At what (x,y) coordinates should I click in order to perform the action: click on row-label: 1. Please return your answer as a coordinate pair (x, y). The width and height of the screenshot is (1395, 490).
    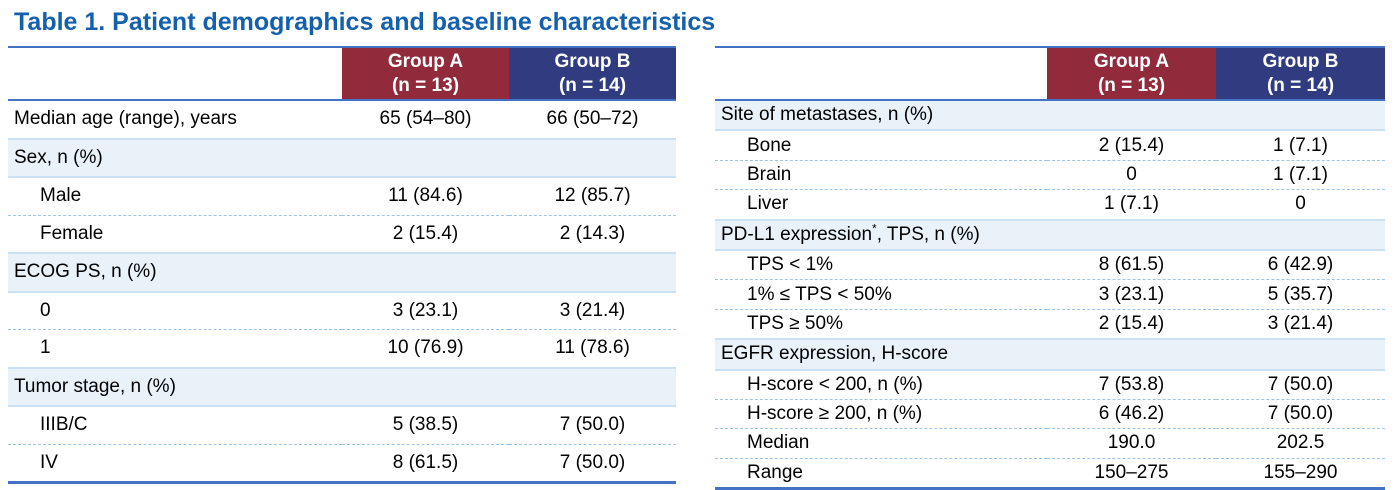
    Looking at the image, I should click on (175, 348).